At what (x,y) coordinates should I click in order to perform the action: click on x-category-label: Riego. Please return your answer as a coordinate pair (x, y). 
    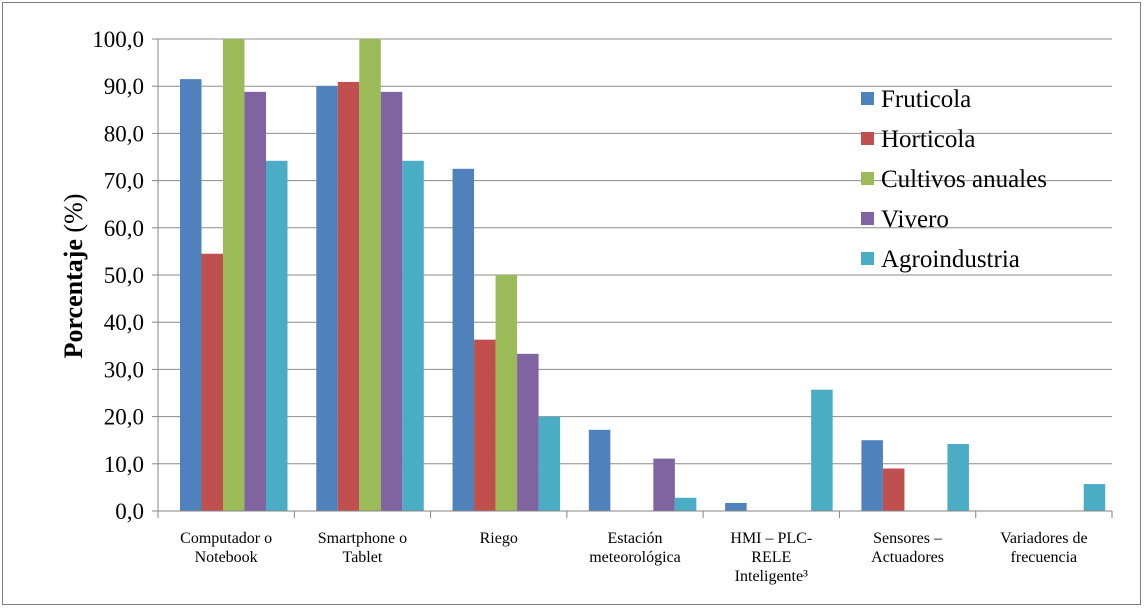
    Looking at the image, I should click on (499, 538).